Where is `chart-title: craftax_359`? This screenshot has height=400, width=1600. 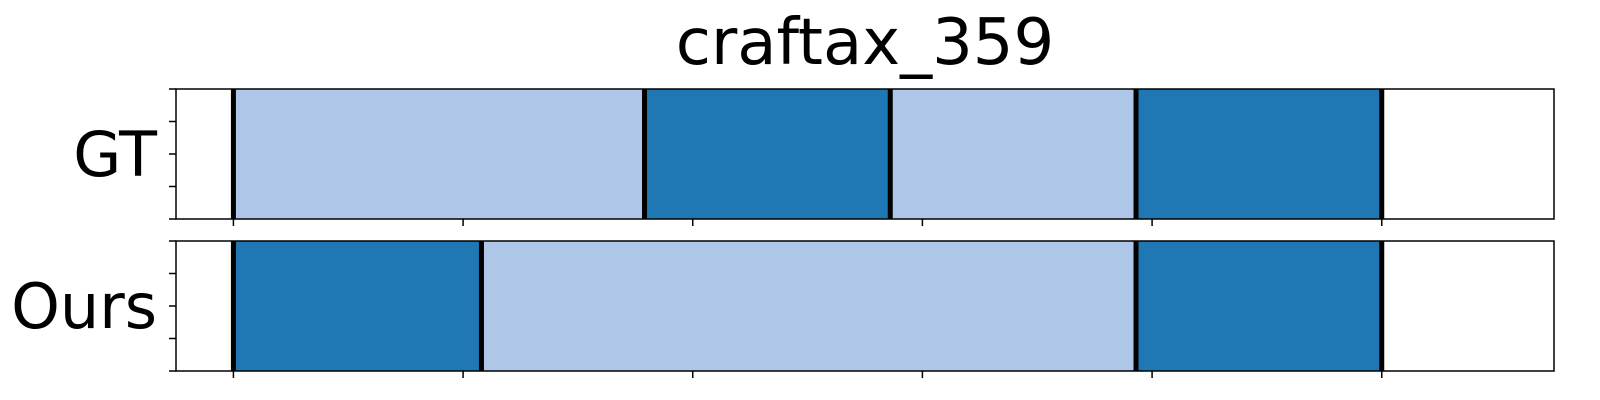 chart-title: craftax_359 is located at coordinates (865, 43).